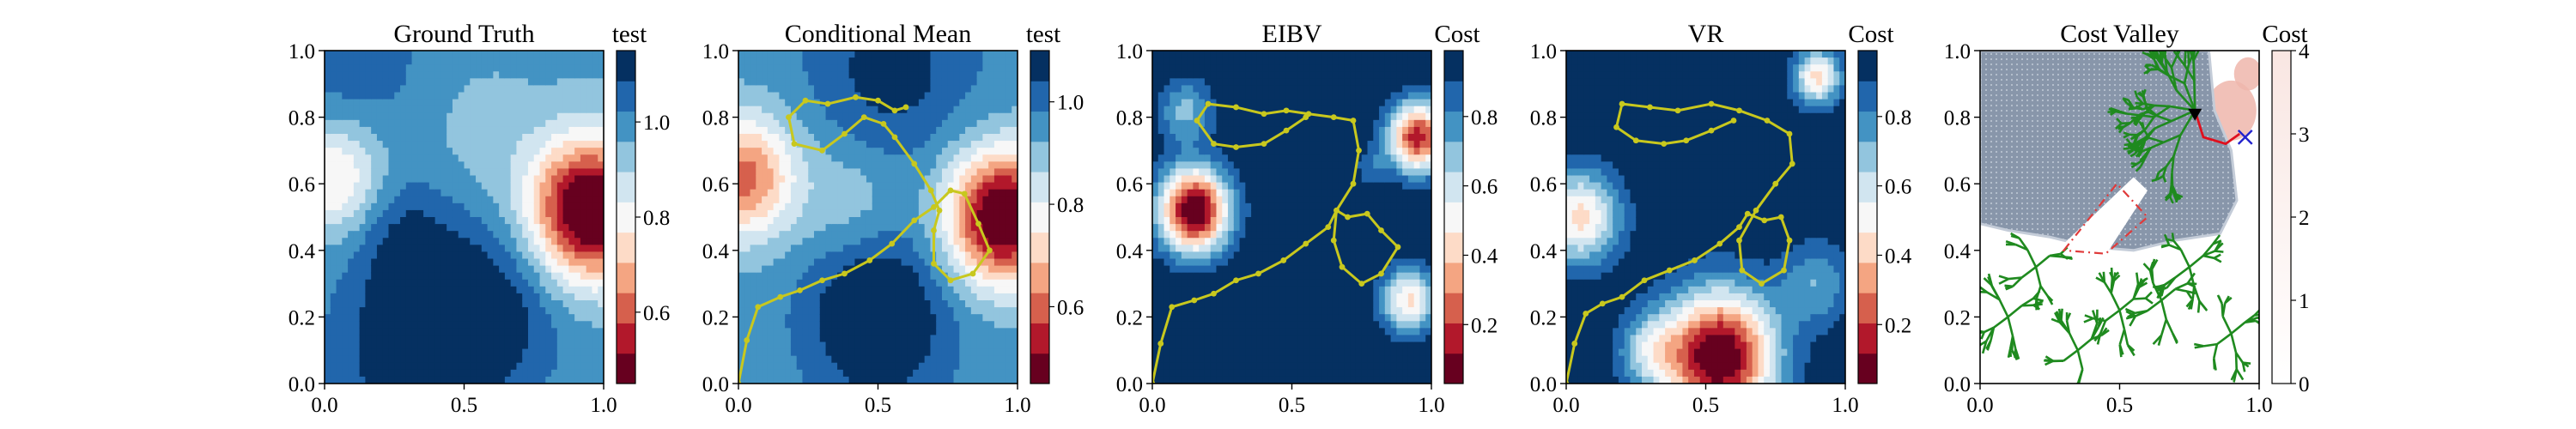 This screenshot has height=429, width=2576. Describe the element at coordinates (463, 34) in the screenshot. I see `chart-title: Ground Truth` at that location.